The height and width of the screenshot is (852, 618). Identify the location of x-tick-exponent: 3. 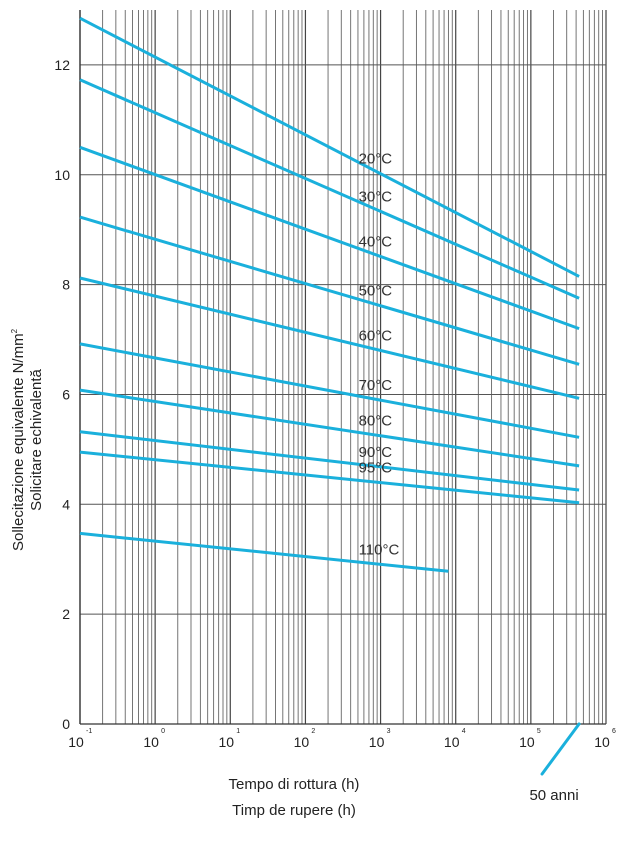
(389, 731).